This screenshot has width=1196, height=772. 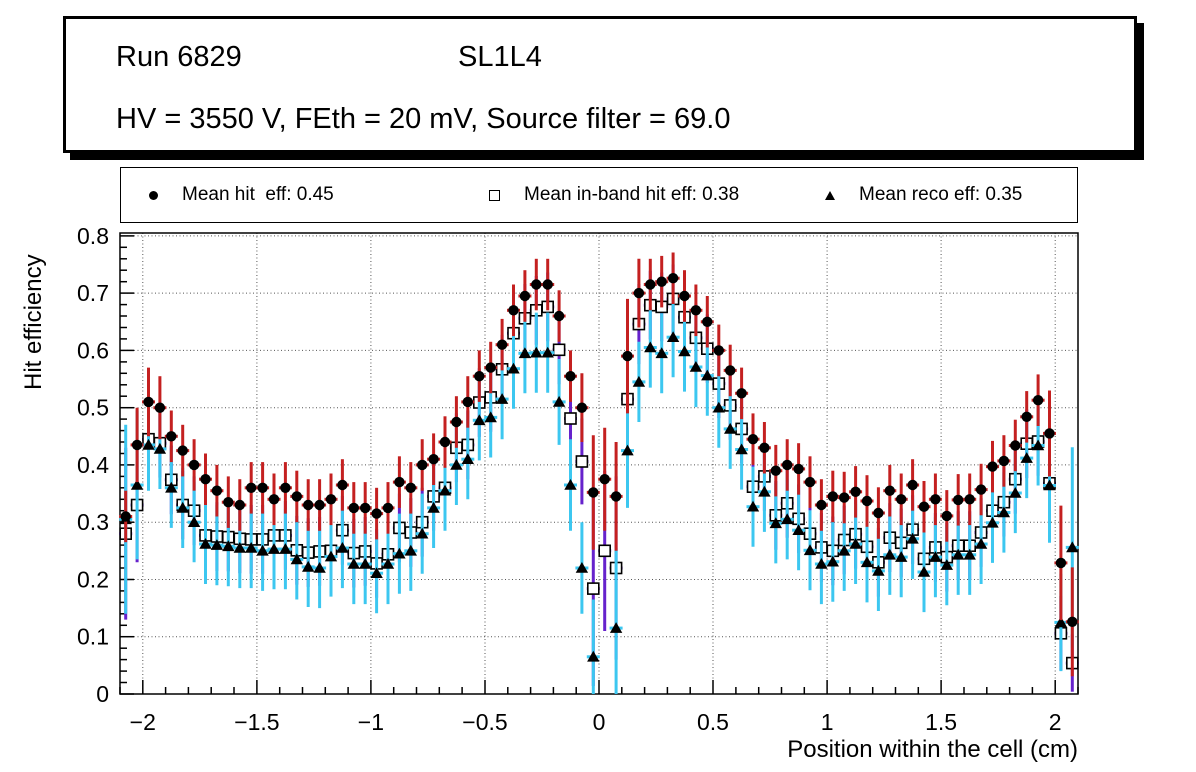 I want to click on svg-text: 0.2, so click(x=93, y=580).